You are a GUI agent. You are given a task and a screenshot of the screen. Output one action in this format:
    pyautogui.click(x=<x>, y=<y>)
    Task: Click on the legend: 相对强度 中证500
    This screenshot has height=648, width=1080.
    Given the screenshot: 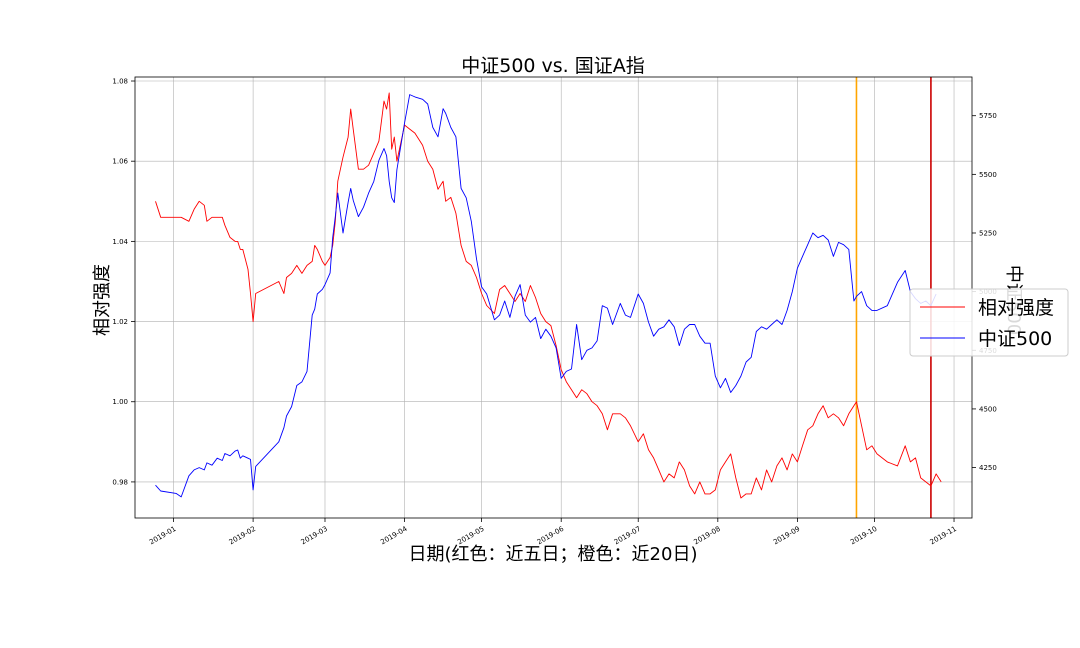 What is the action you would take?
    pyautogui.click(x=989, y=322)
    